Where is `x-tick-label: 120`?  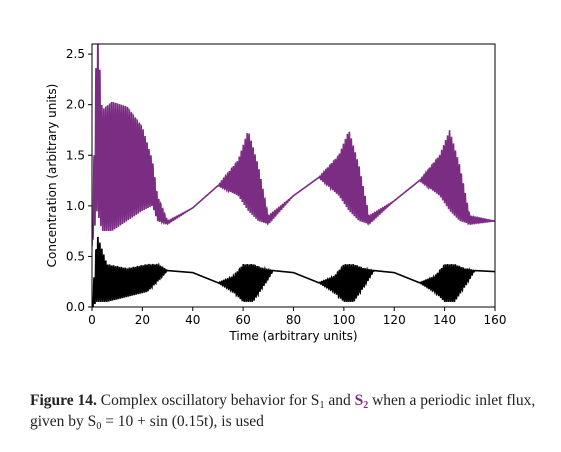
x-tick-label: 120 is located at coordinates (394, 320).